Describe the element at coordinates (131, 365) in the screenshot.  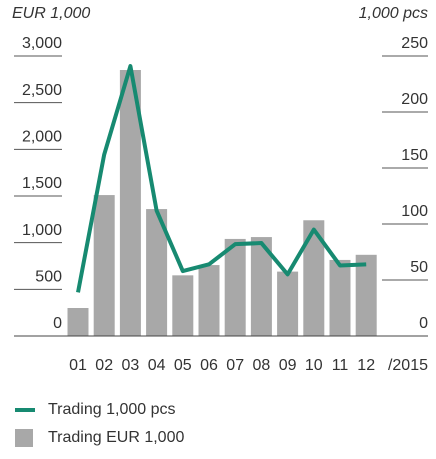
I see `x-tick-label: 03` at that location.